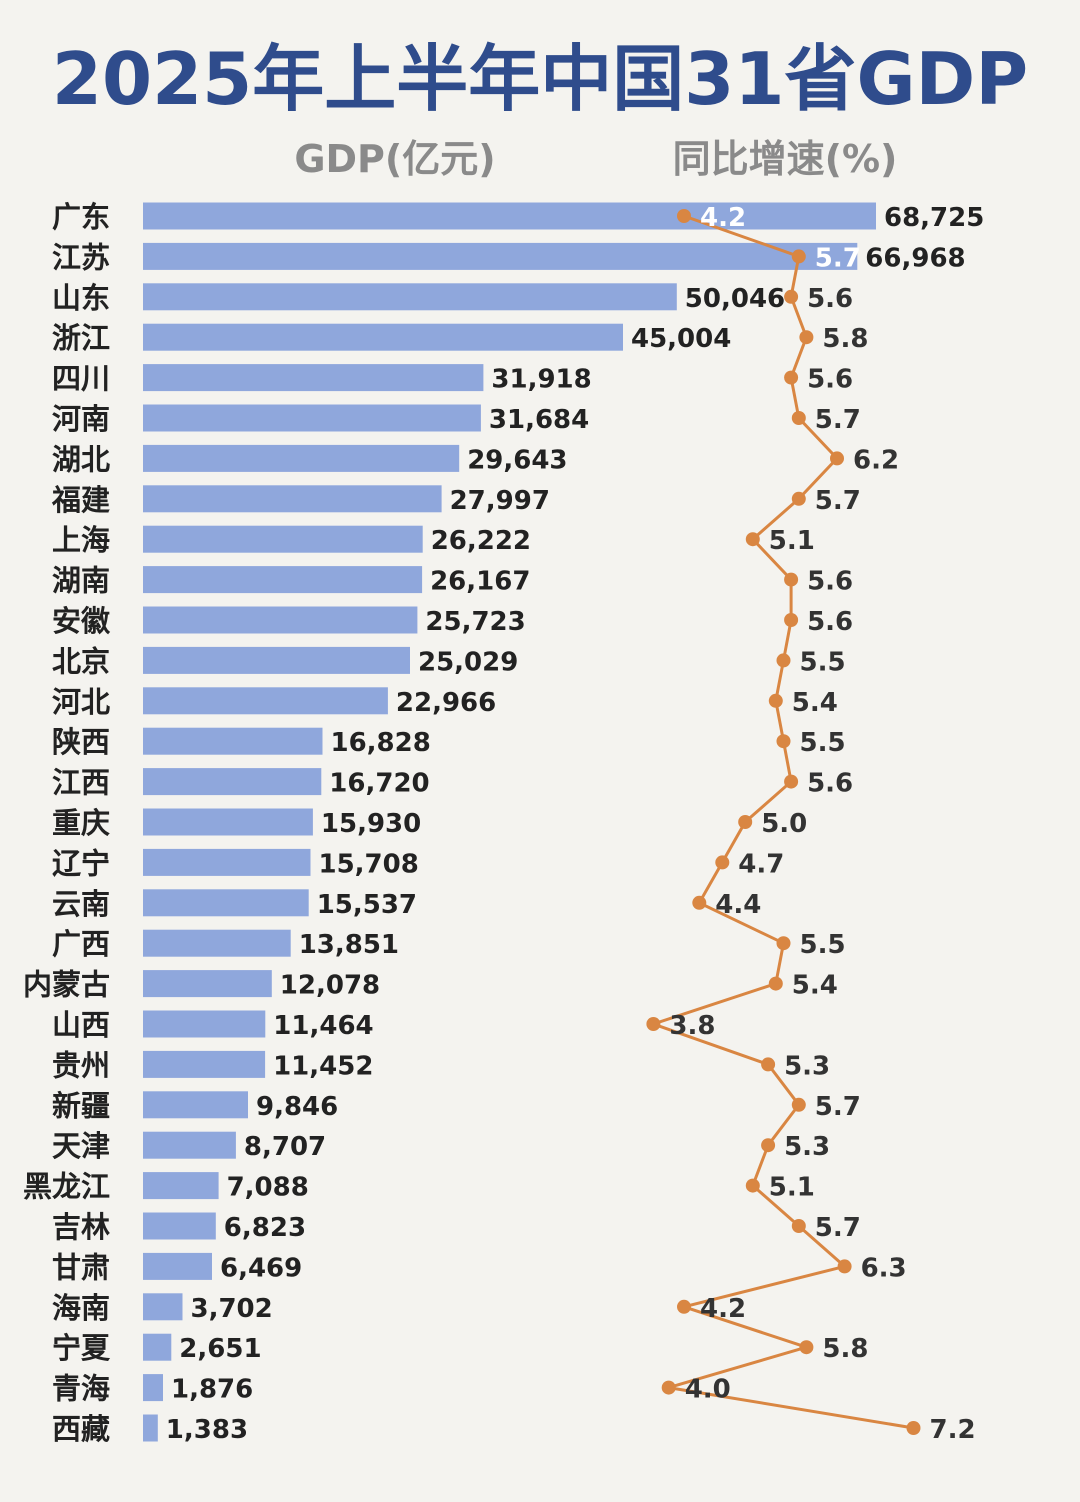 The image size is (1080, 1502). Describe the element at coordinates (81, 621) in the screenshot. I see `category-label: 安徽` at that location.